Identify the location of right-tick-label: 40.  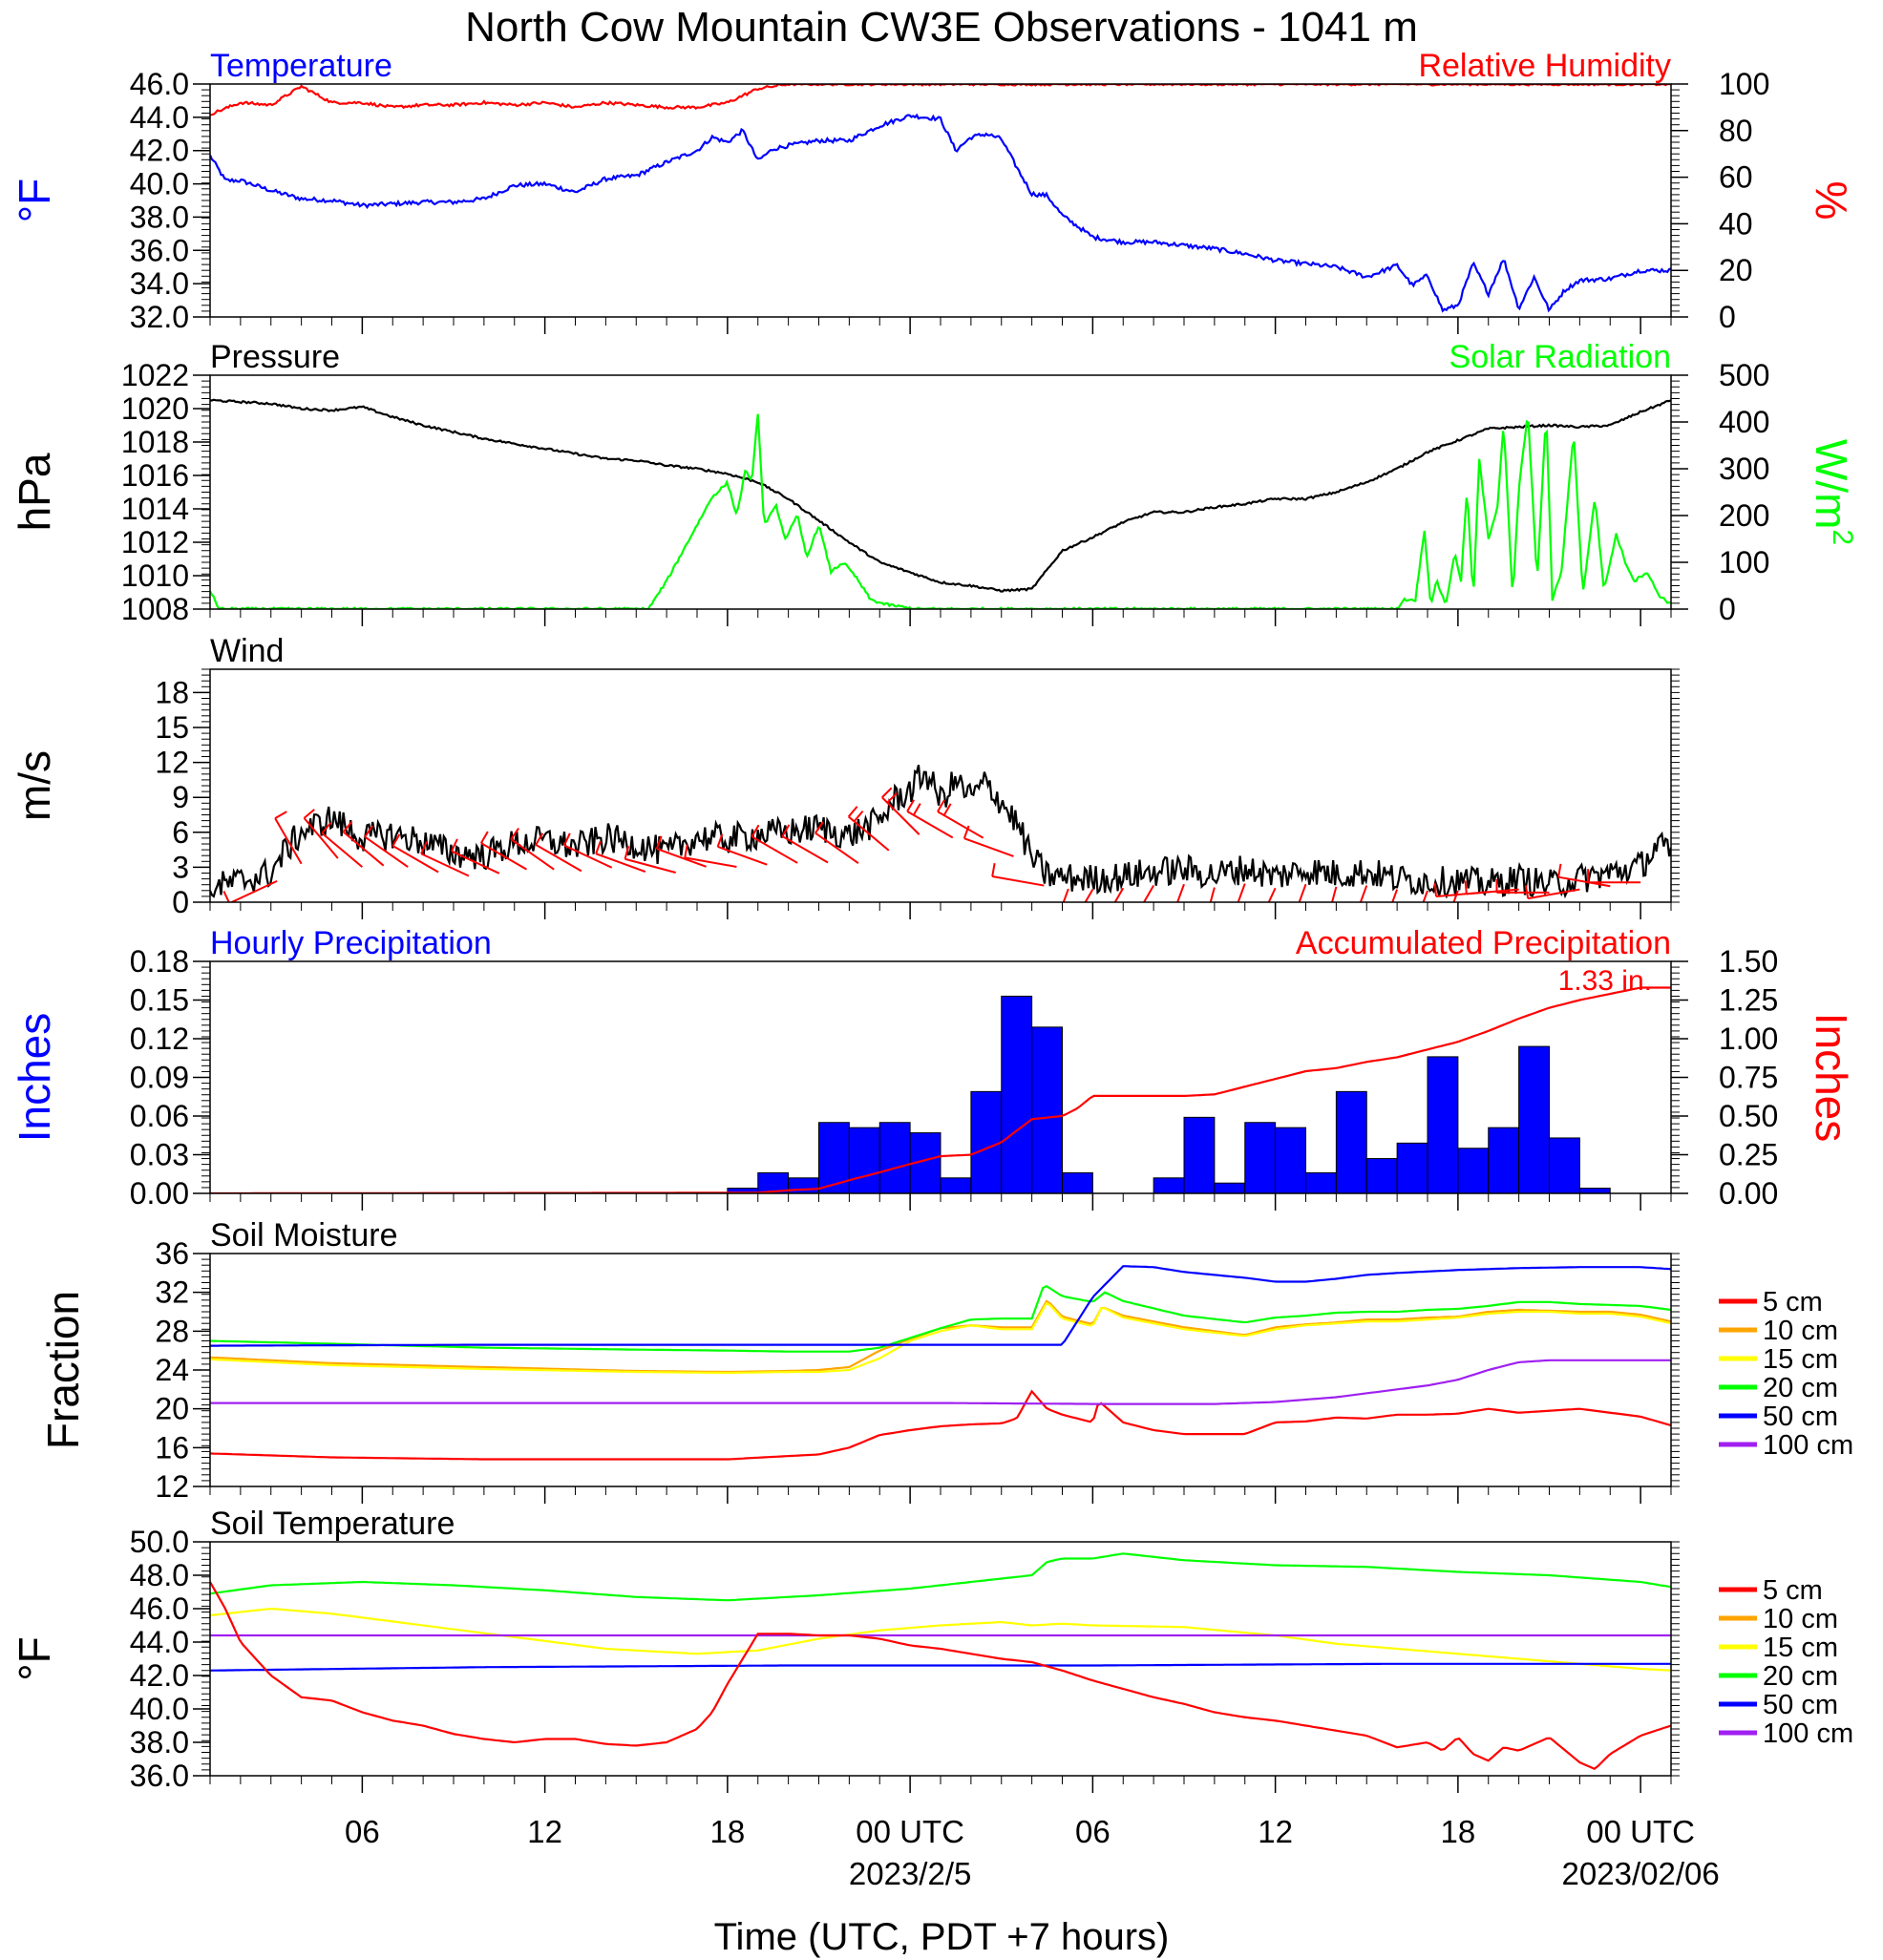
(1736, 223).